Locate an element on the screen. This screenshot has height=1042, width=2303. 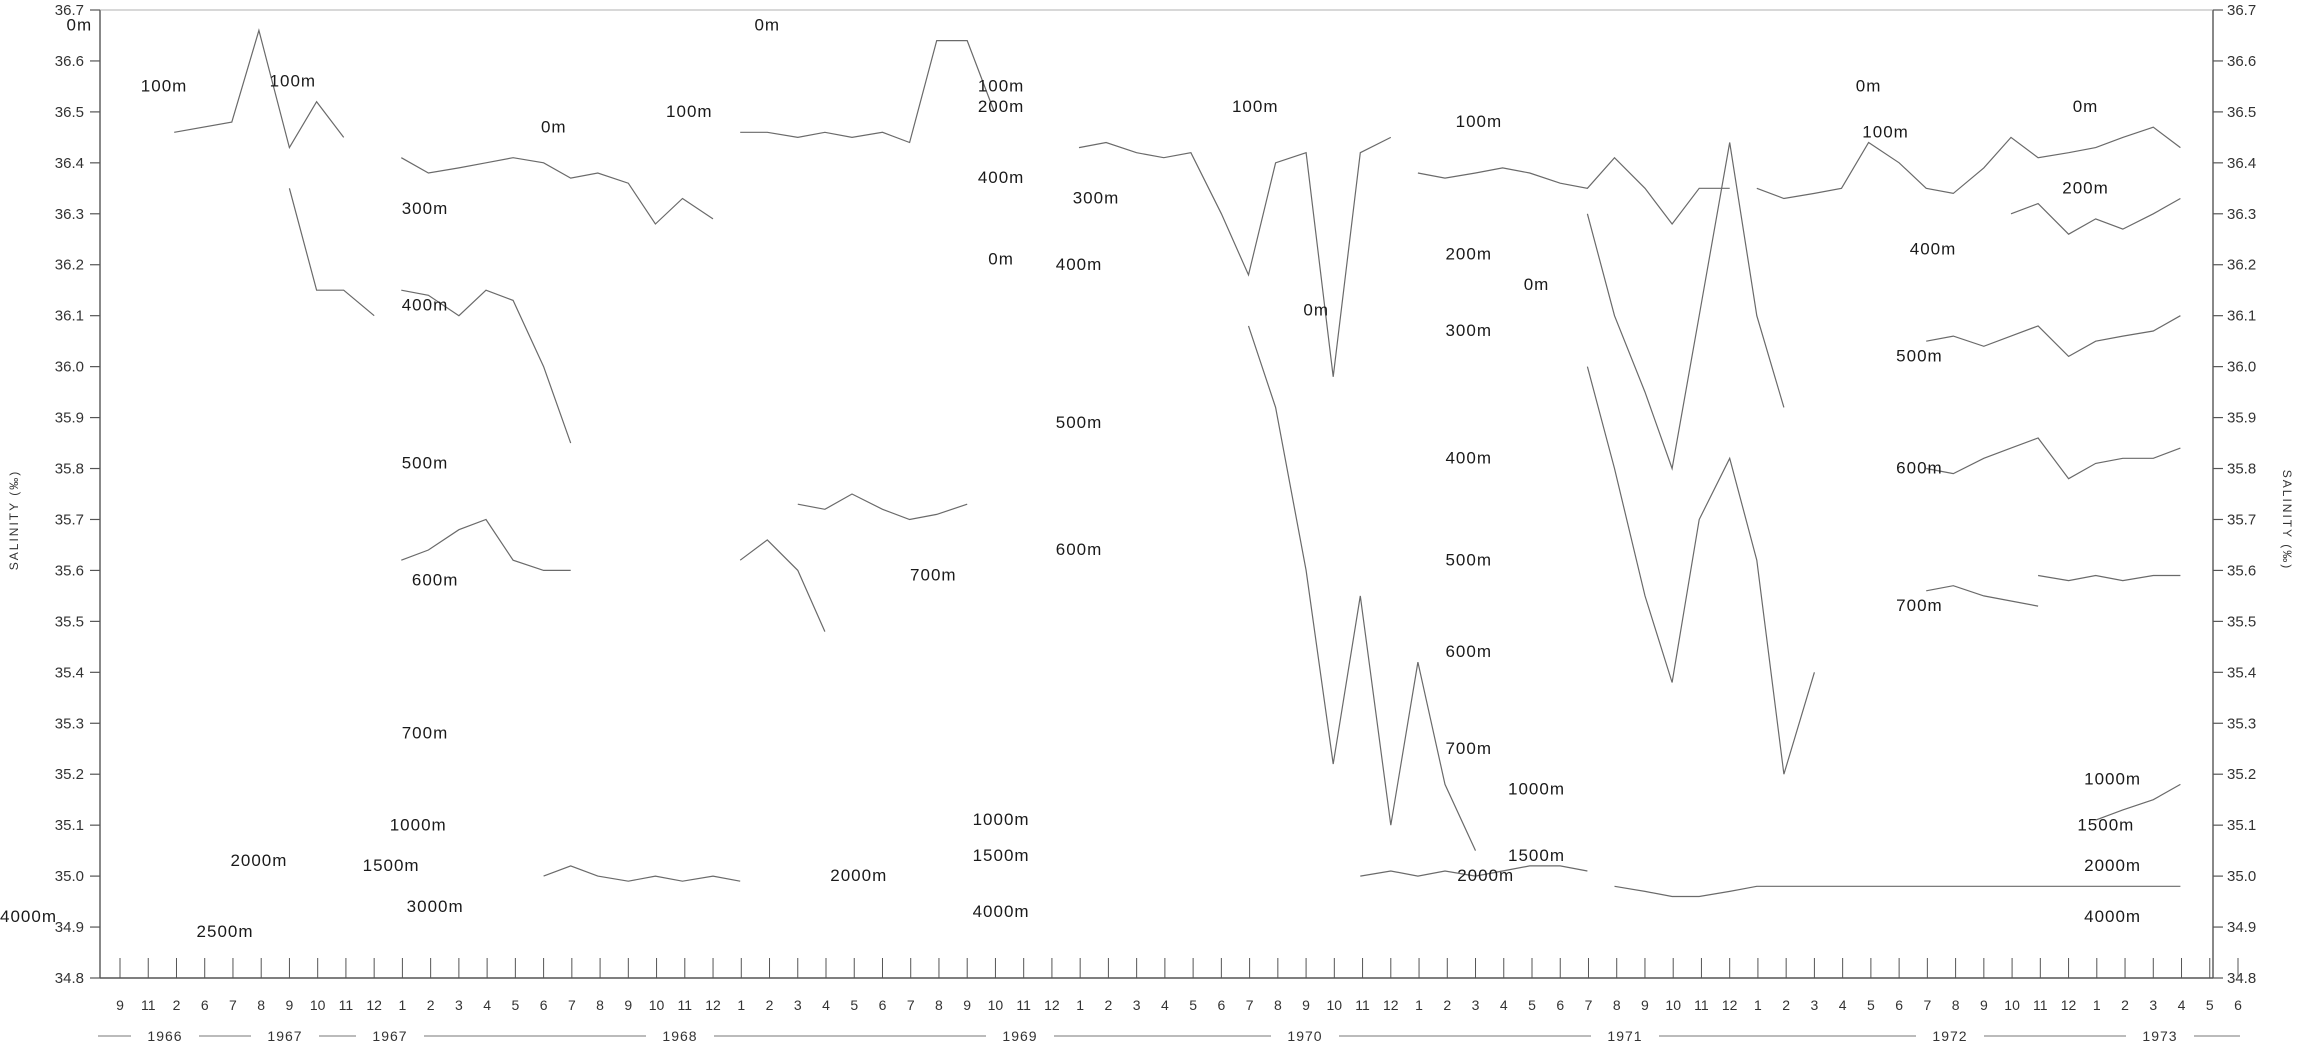
year-label: 1972 is located at coordinates (1949, 1035).